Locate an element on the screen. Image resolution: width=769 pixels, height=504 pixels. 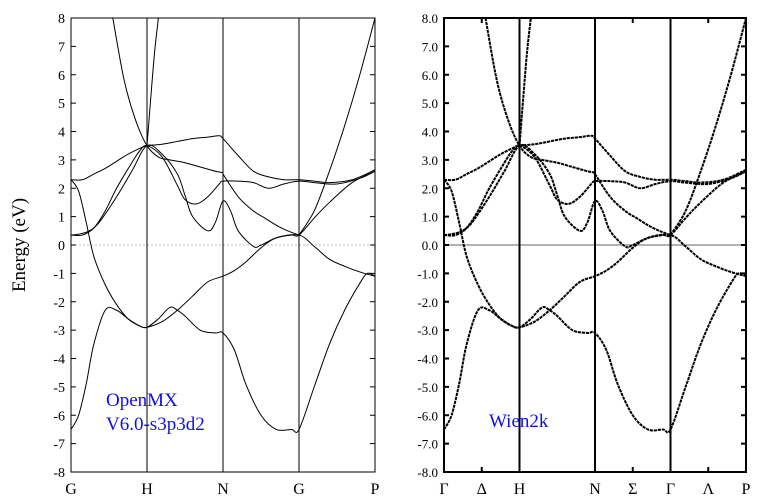
y-tick-label: -3.0 is located at coordinates (427, 330).